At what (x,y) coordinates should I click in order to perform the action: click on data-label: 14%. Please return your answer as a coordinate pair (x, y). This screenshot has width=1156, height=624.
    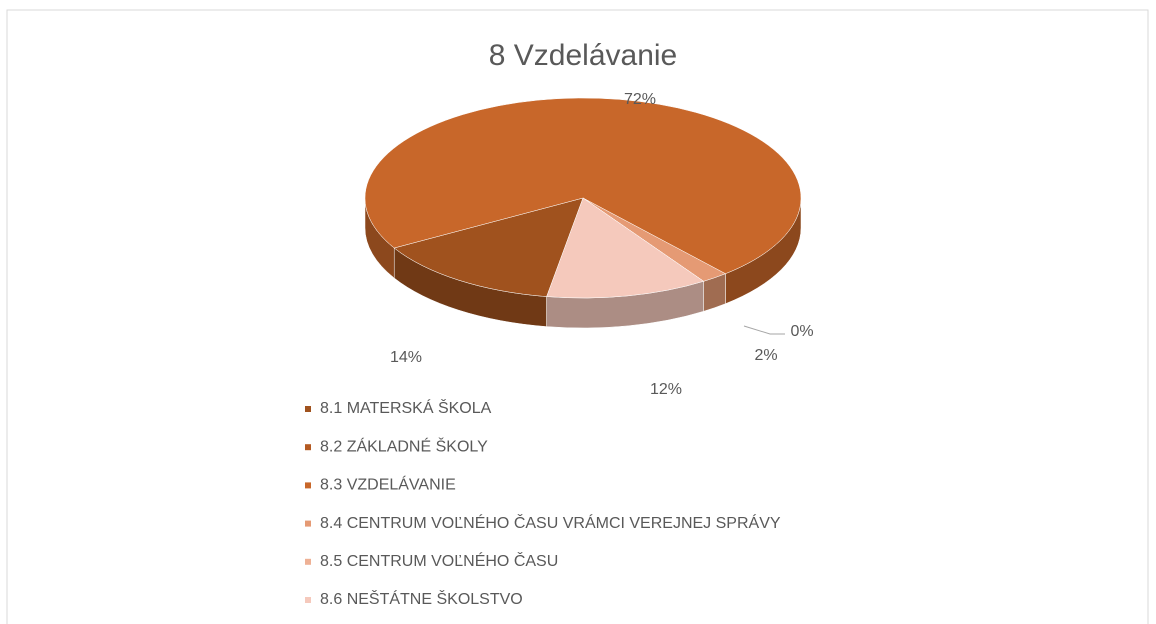
    Looking at the image, I should click on (406, 357).